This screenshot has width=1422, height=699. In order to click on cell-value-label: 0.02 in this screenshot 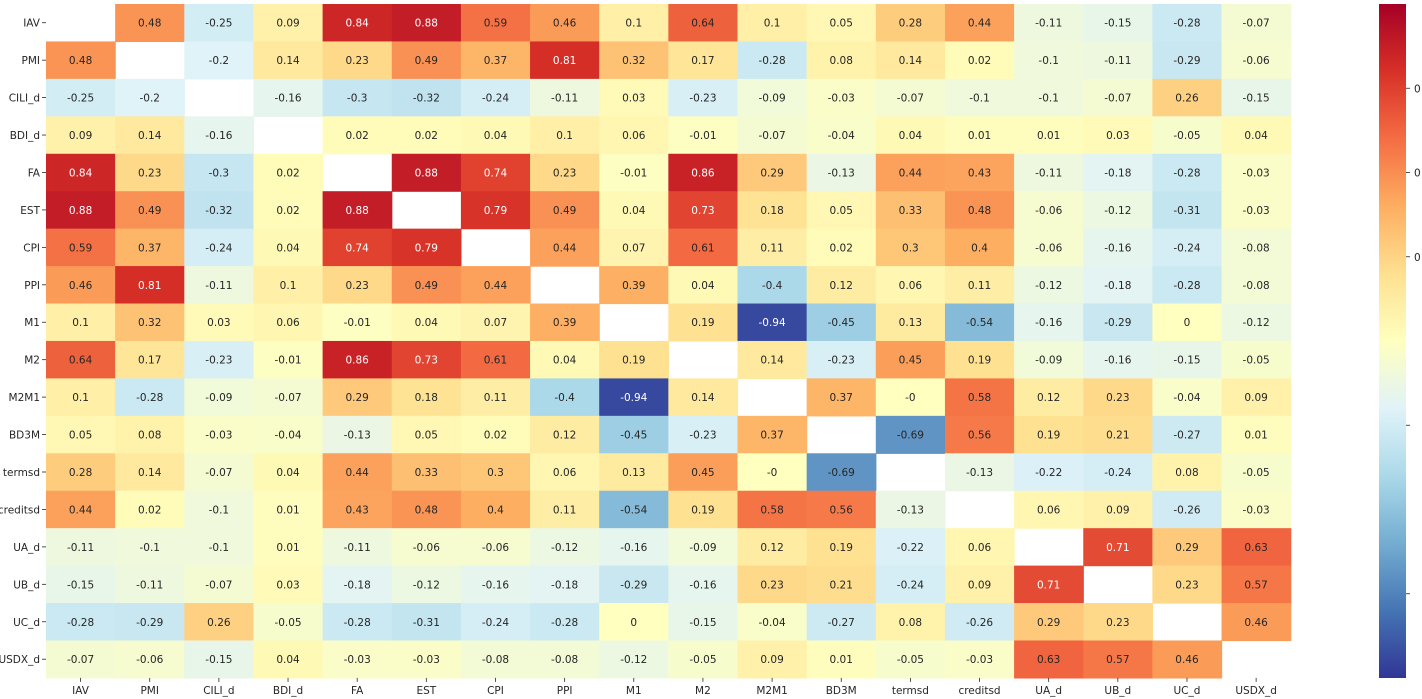, I will do `click(426, 136)`.